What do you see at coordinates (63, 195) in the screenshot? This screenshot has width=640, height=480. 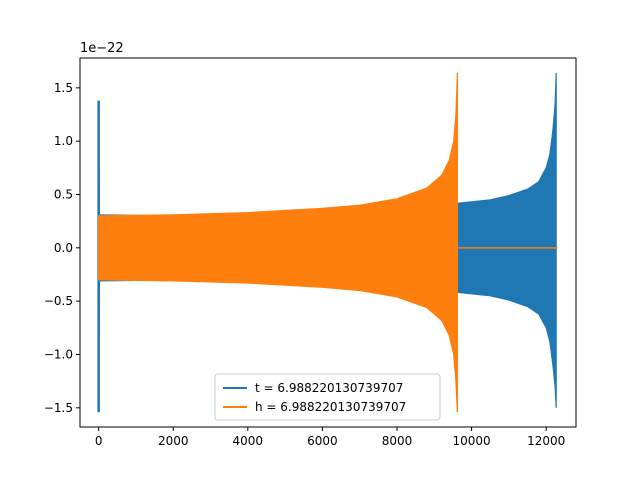 I see `y-tick-label: 0.5` at bounding box center [63, 195].